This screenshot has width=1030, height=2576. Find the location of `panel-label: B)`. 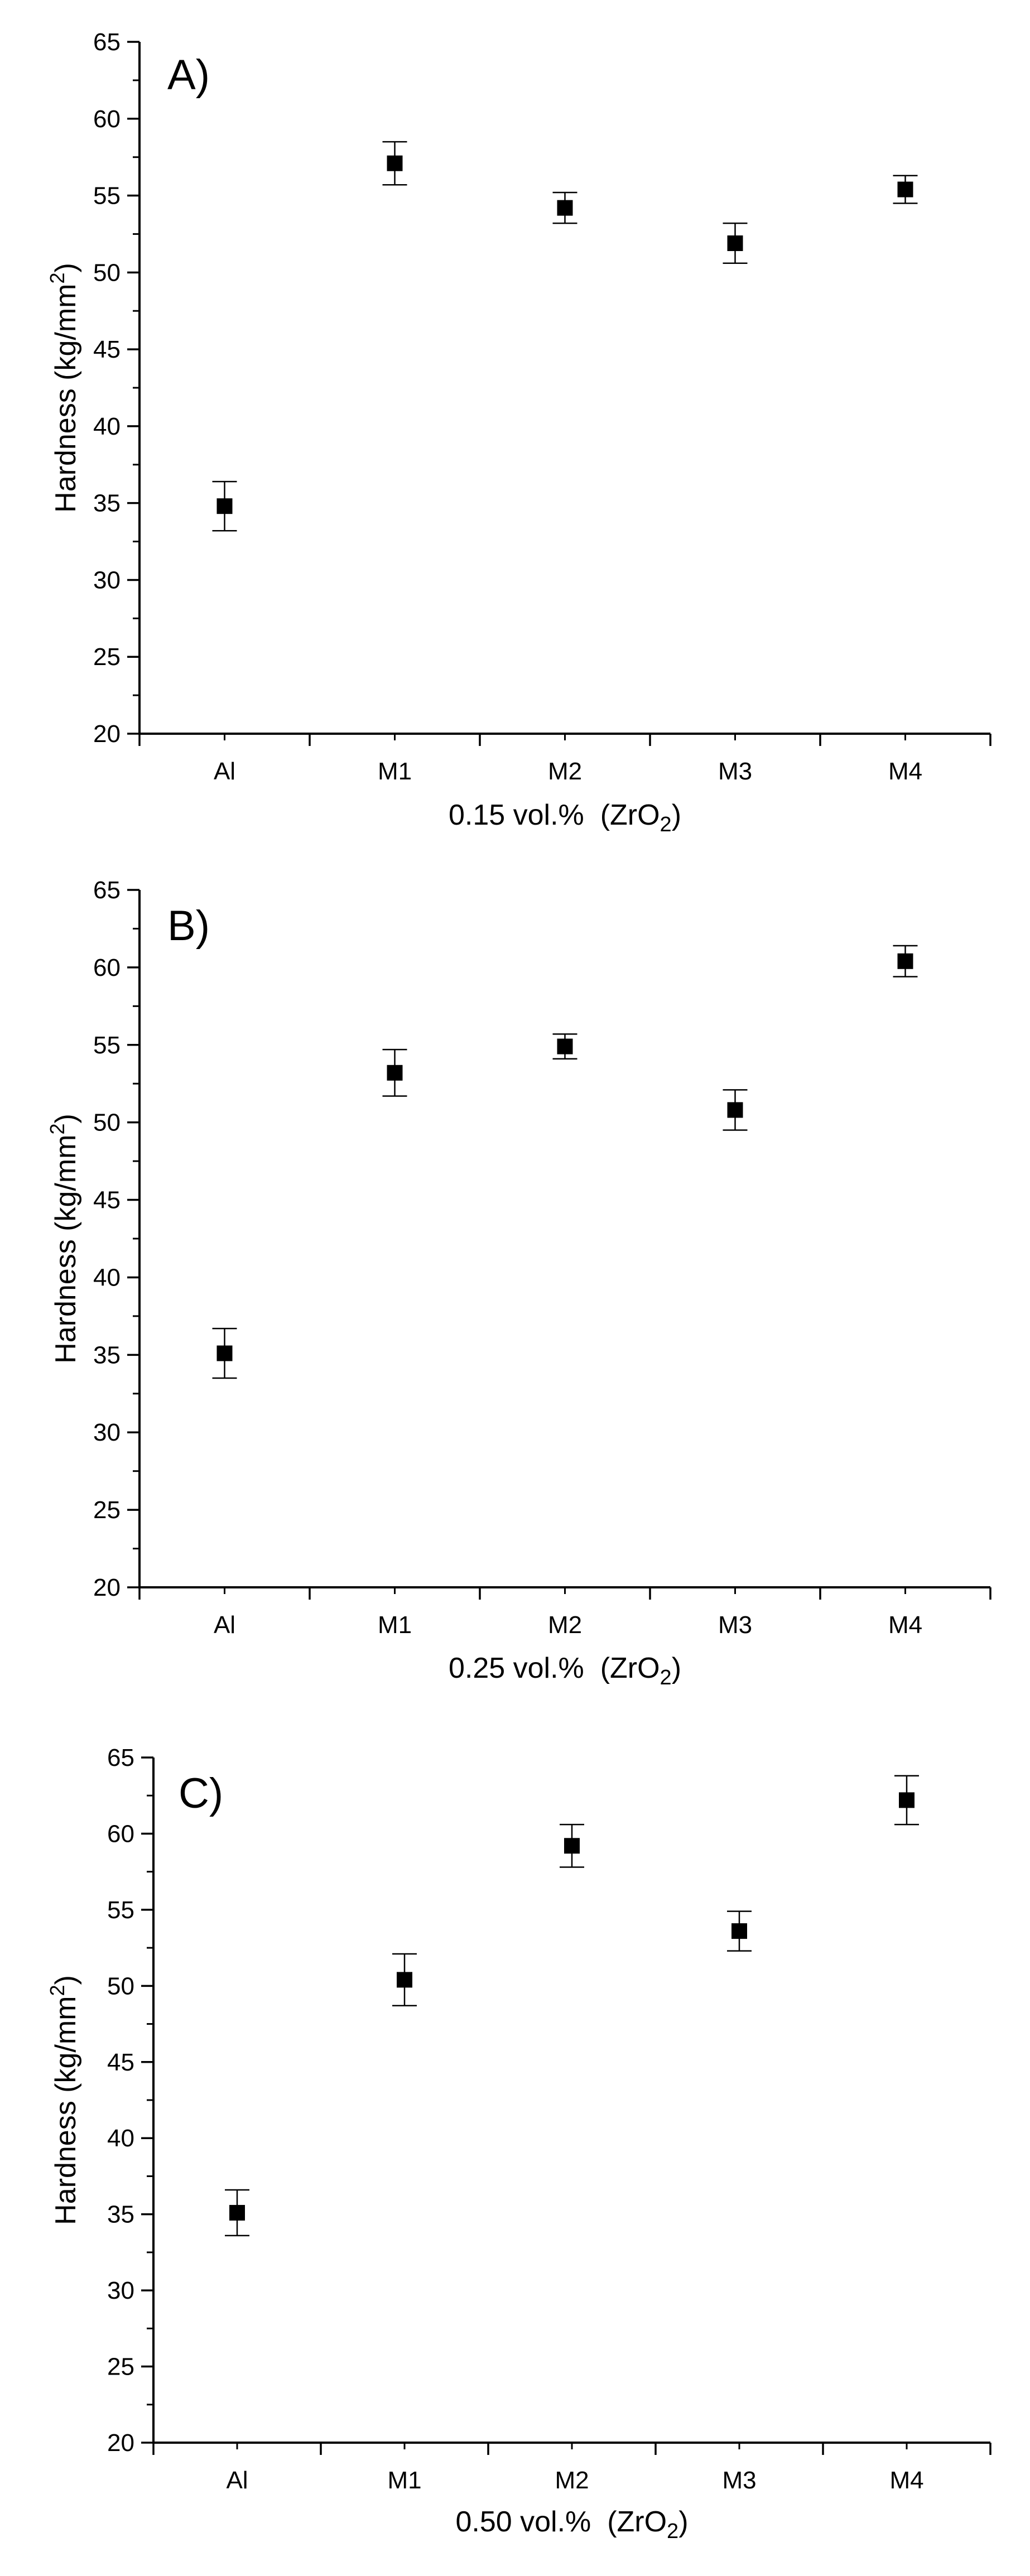

panel-label: B) is located at coordinates (188, 926).